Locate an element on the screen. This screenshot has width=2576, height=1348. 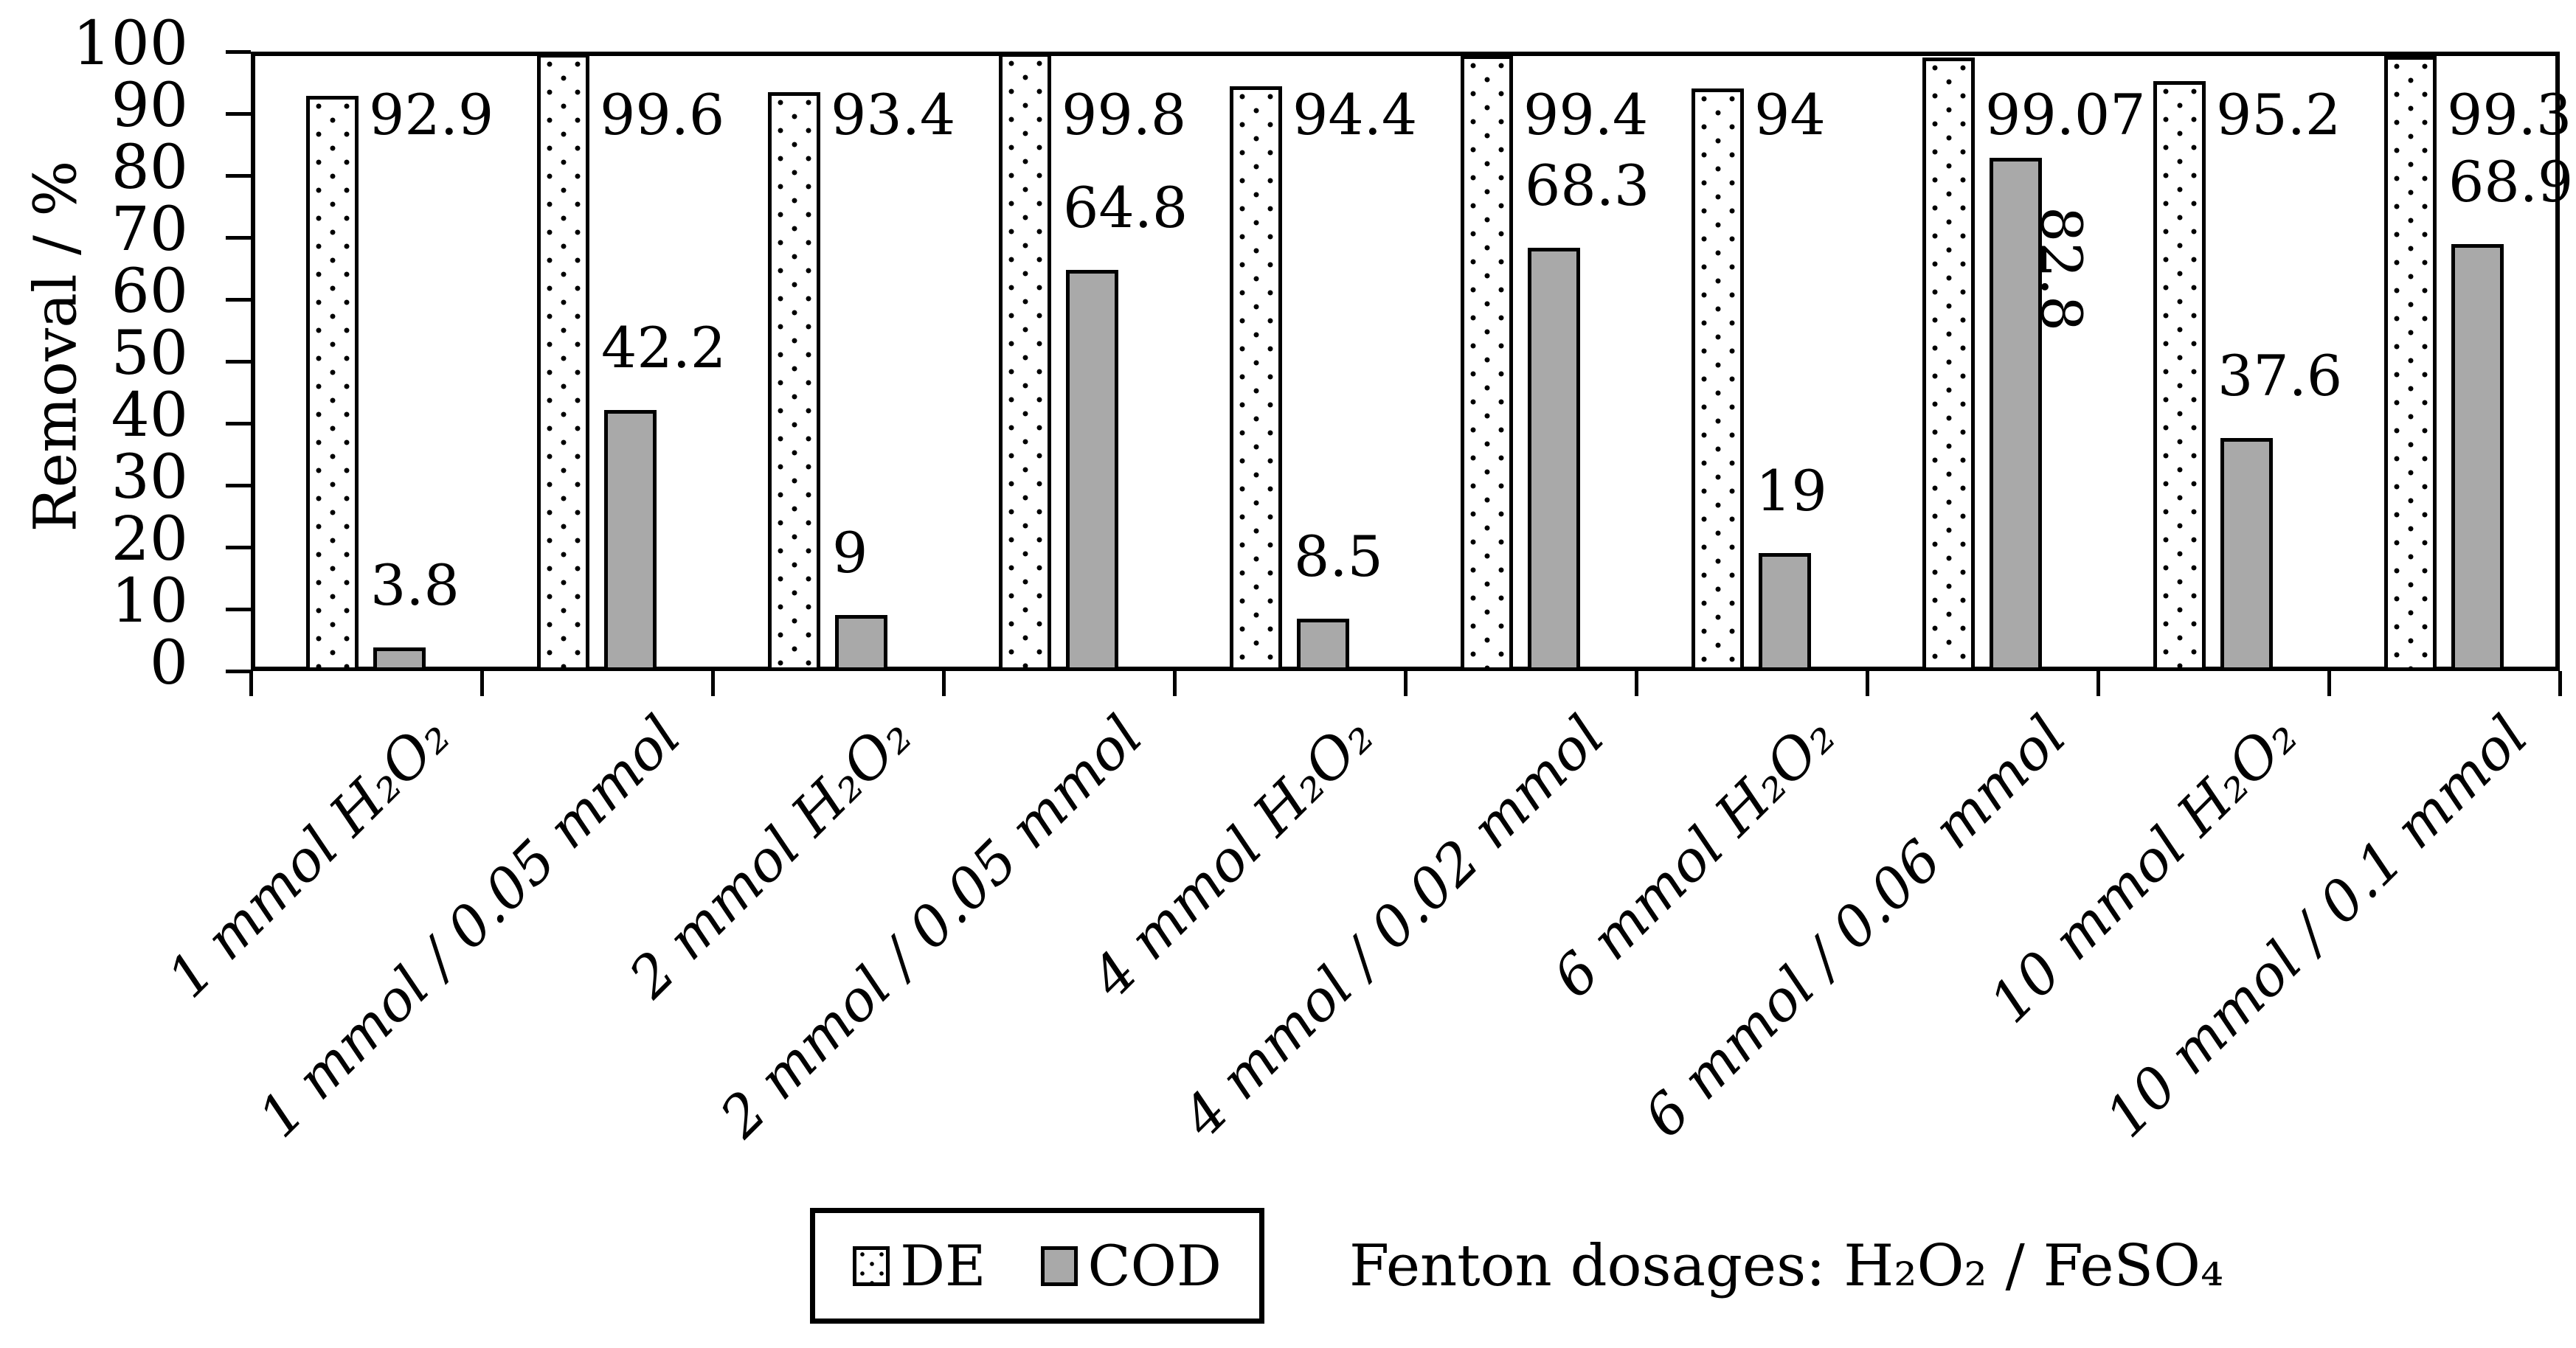
y-axis-tick-label: 50 is located at coordinates (150, 354).